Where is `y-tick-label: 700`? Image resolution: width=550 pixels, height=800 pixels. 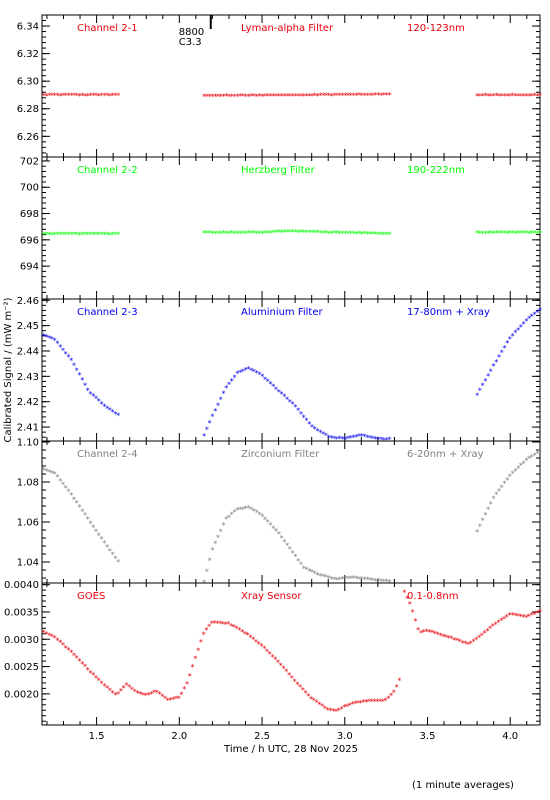
y-tick-label: 700 is located at coordinates (29, 188).